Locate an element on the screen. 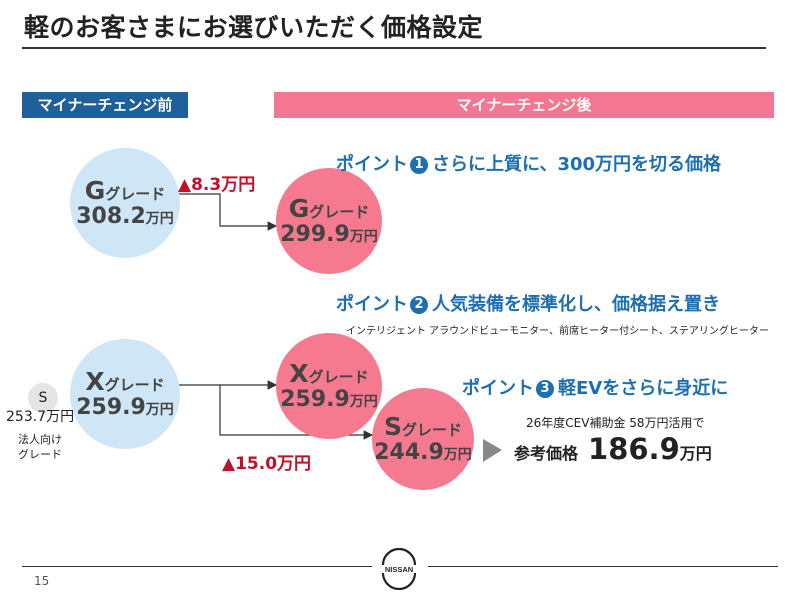  point-1: ポイント 1 さらに上質に、300万円を切る価格 is located at coordinates (529, 164).